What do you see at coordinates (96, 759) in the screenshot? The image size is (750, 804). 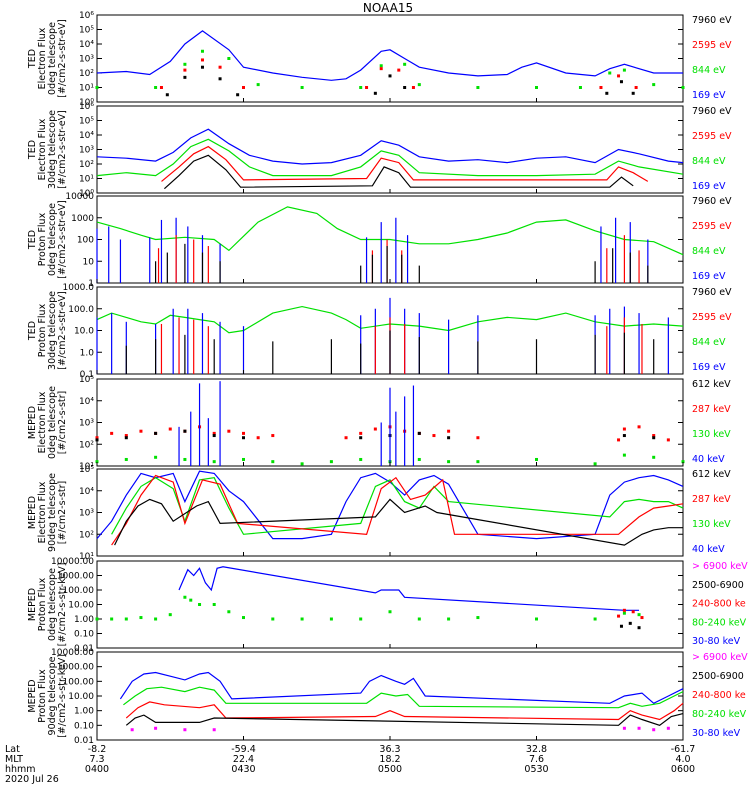 I see `footer-tick-mlt: 7.3` at bounding box center [96, 759].